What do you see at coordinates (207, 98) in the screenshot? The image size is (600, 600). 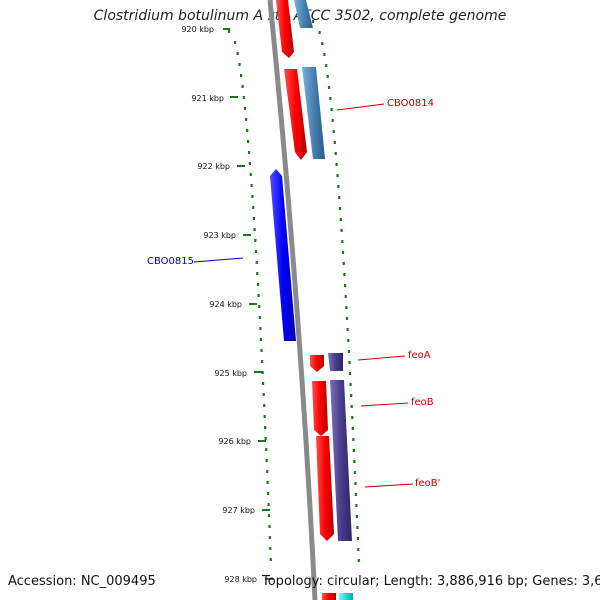 I see `tick-label-921: 921 kbp` at bounding box center [207, 98].